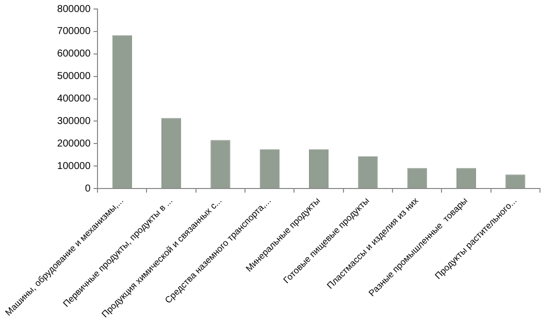  Describe the element at coordinates (74, 99) in the screenshot. I see `y-tick-label: 400000` at that location.